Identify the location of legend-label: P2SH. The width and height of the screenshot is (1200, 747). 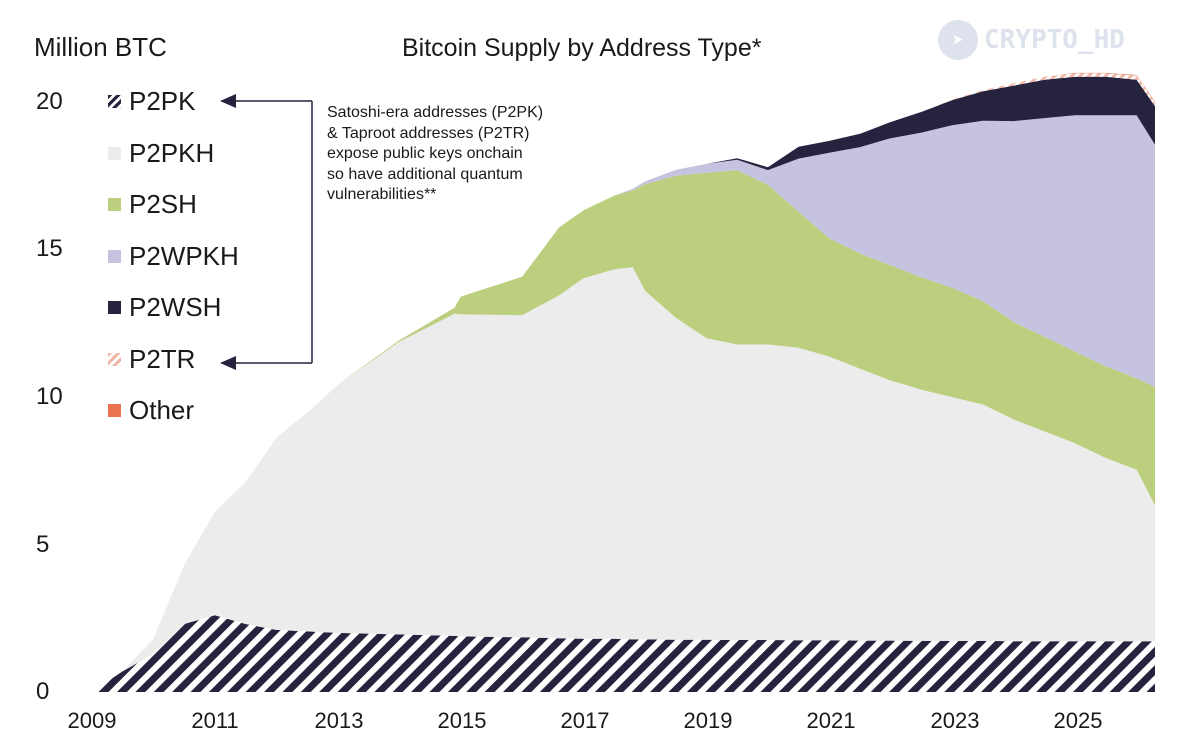
(163, 204).